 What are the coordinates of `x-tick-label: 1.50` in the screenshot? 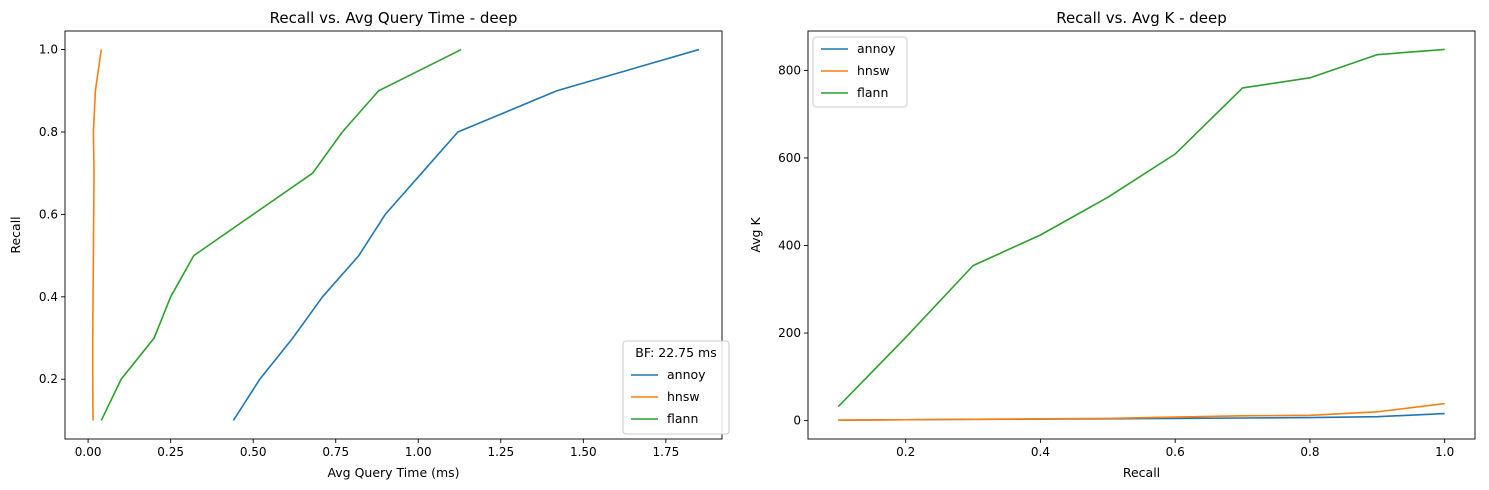 It's located at (583, 452).